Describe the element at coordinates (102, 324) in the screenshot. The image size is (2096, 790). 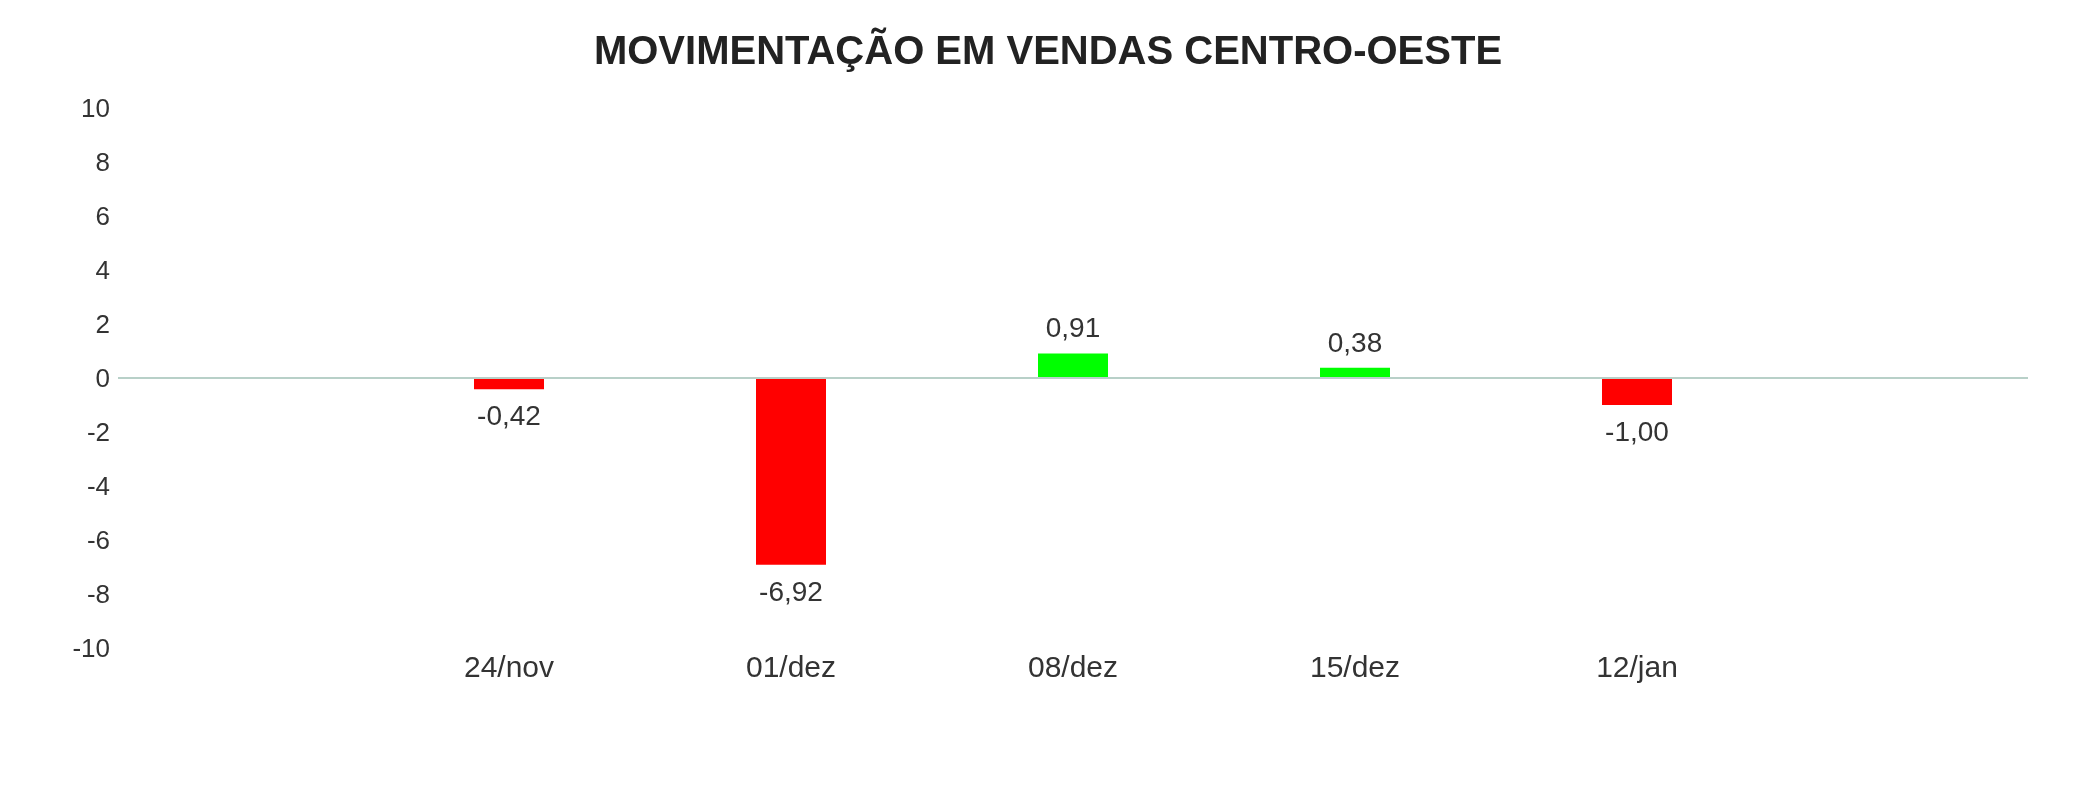
I see `y-tick-label: 2` at that location.